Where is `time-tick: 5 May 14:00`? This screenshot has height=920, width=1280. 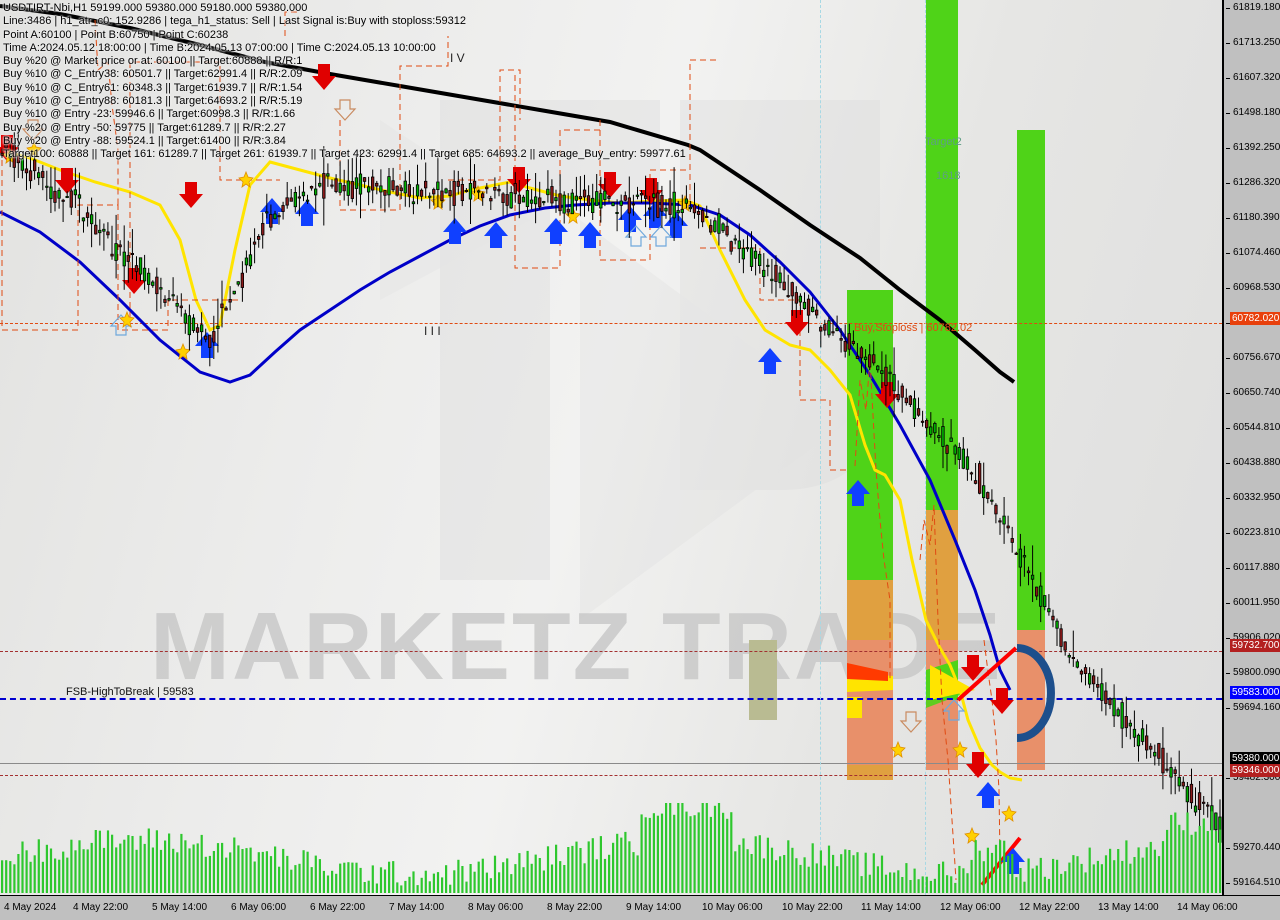
time-tick: 5 May 14:00 is located at coordinates (180, 907).